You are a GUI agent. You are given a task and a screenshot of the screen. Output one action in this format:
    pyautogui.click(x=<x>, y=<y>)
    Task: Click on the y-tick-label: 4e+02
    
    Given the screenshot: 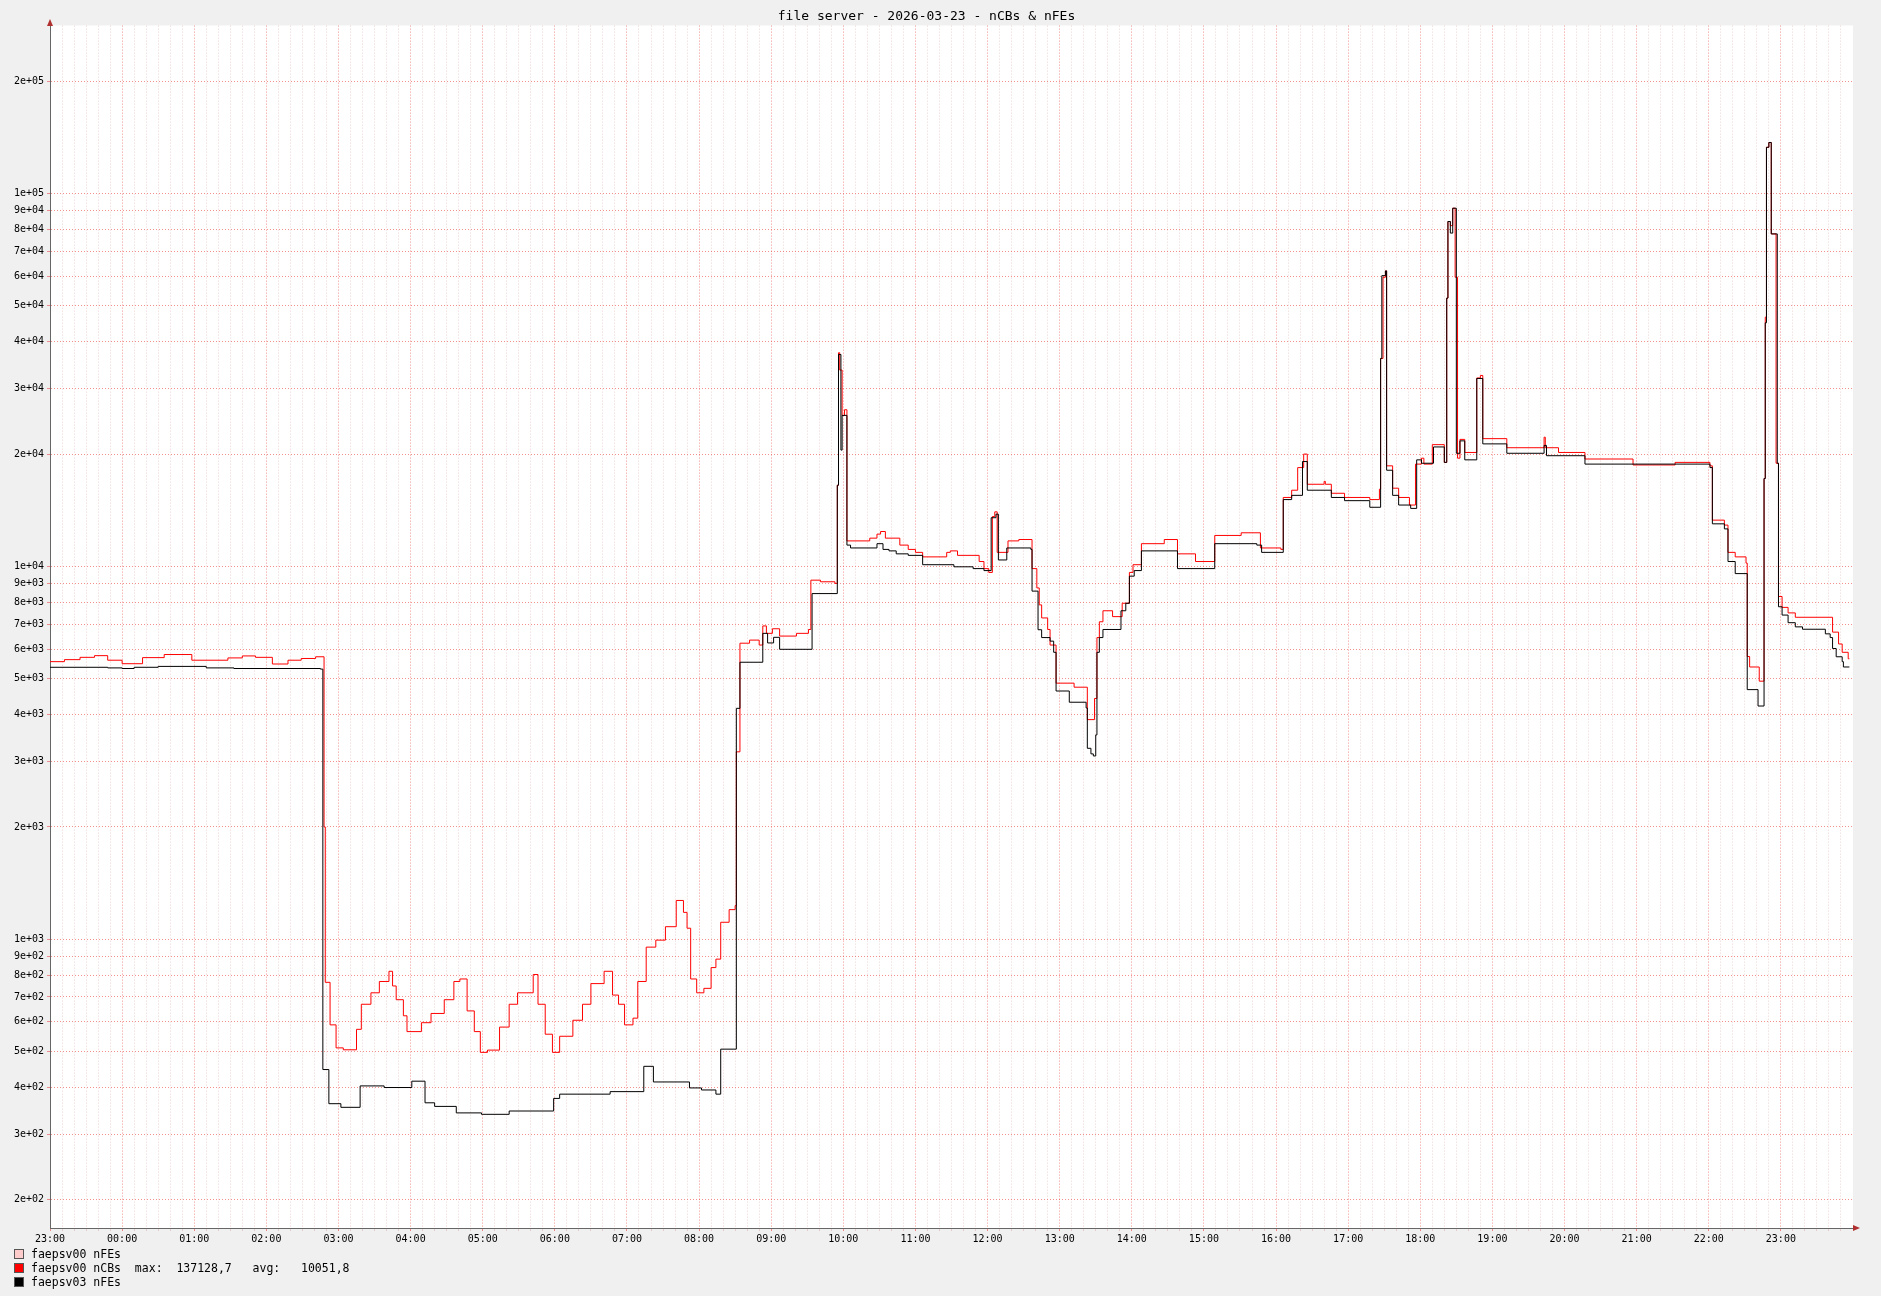 What is the action you would take?
    pyautogui.click(x=28, y=1087)
    